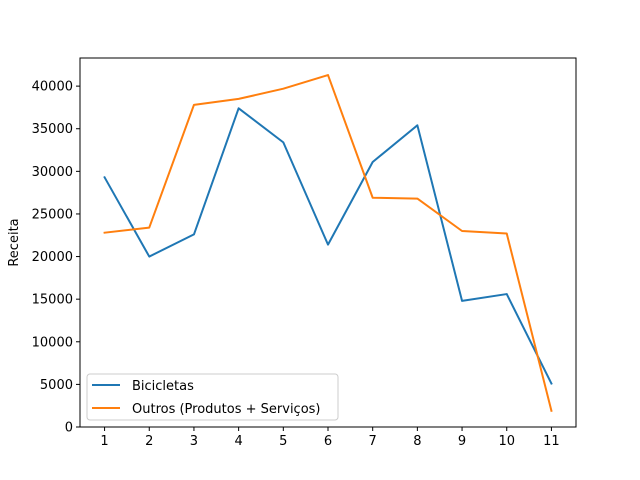 This screenshot has height=480, width=640. I want to click on legend-entry-bicicletas: Bicicletas, so click(143, 386).